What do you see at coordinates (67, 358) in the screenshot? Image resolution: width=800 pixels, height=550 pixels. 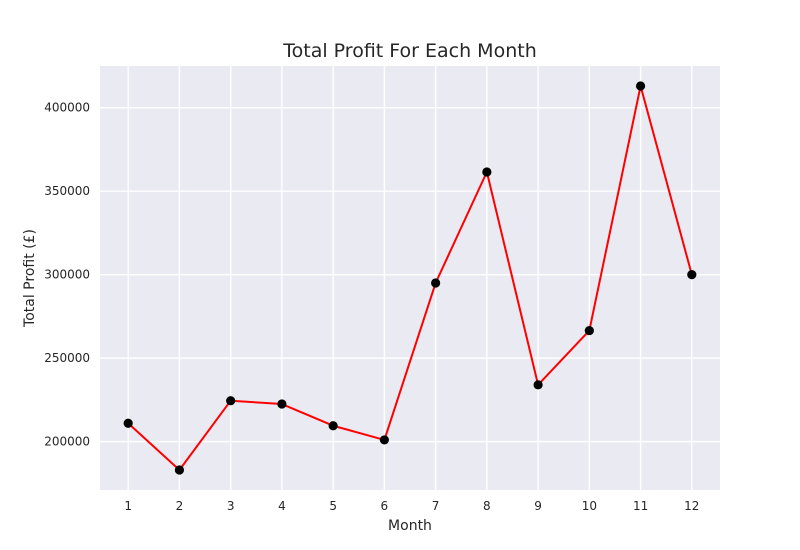 I see `y-tick-label: 250000` at bounding box center [67, 358].